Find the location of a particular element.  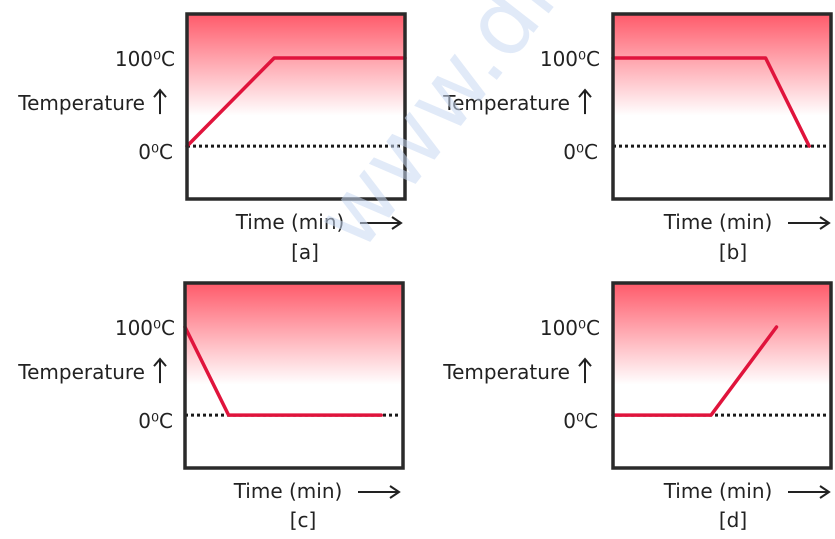

panel-label: [d] is located at coordinates (733, 520).